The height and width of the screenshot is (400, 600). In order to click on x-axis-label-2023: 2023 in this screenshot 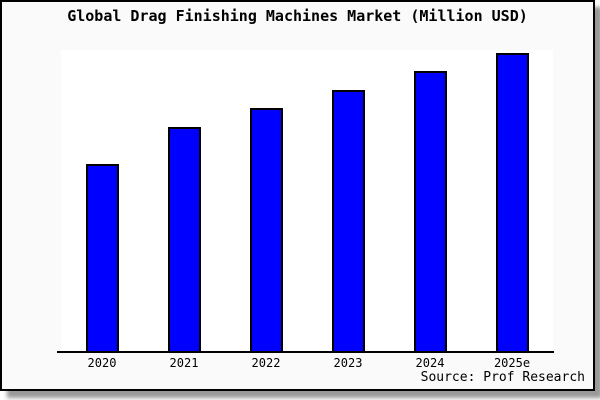, I will do `click(348, 363)`.